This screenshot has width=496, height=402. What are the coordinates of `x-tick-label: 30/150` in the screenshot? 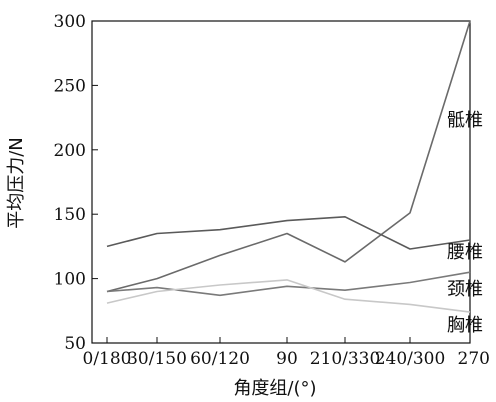 It's located at (157, 359).